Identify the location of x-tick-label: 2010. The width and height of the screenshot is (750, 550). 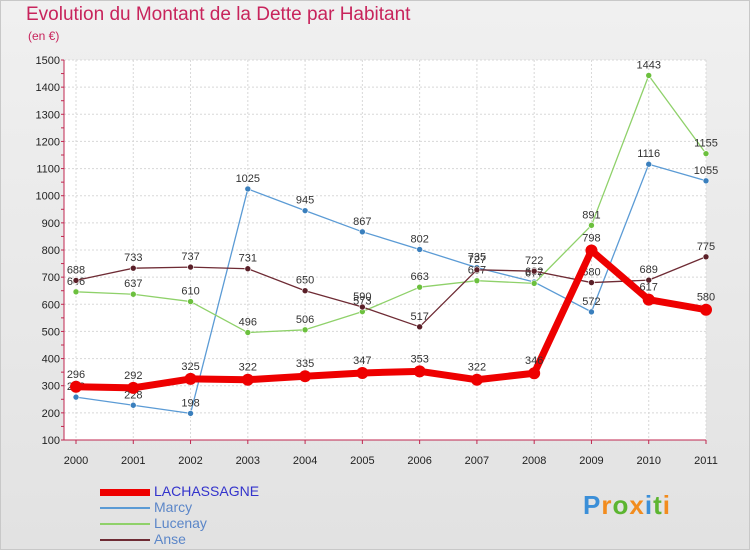
(648, 461).